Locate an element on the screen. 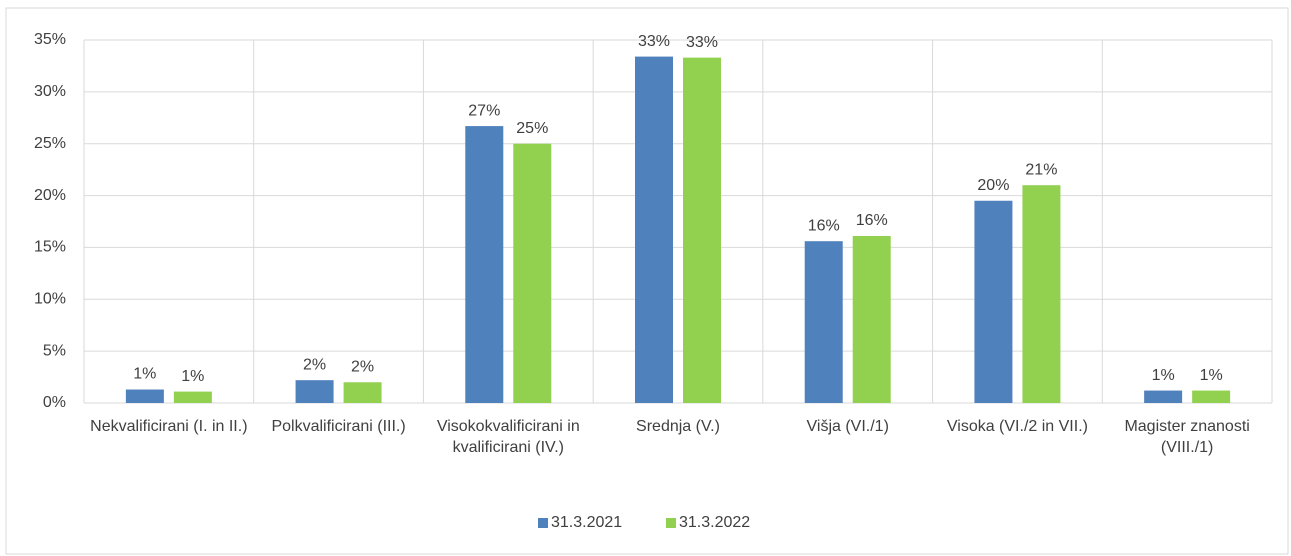 This screenshot has width=1291, height=556. data-label: 21% is located at coordinates (1041, 169).